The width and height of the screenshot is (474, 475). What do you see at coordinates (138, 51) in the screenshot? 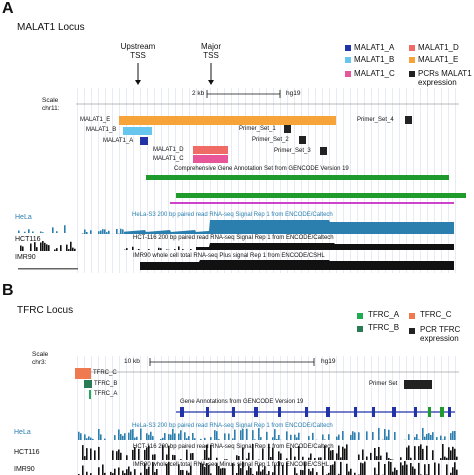
I see `upstream-tss-label: Upstream TSS` at bounding box center [138, 51].